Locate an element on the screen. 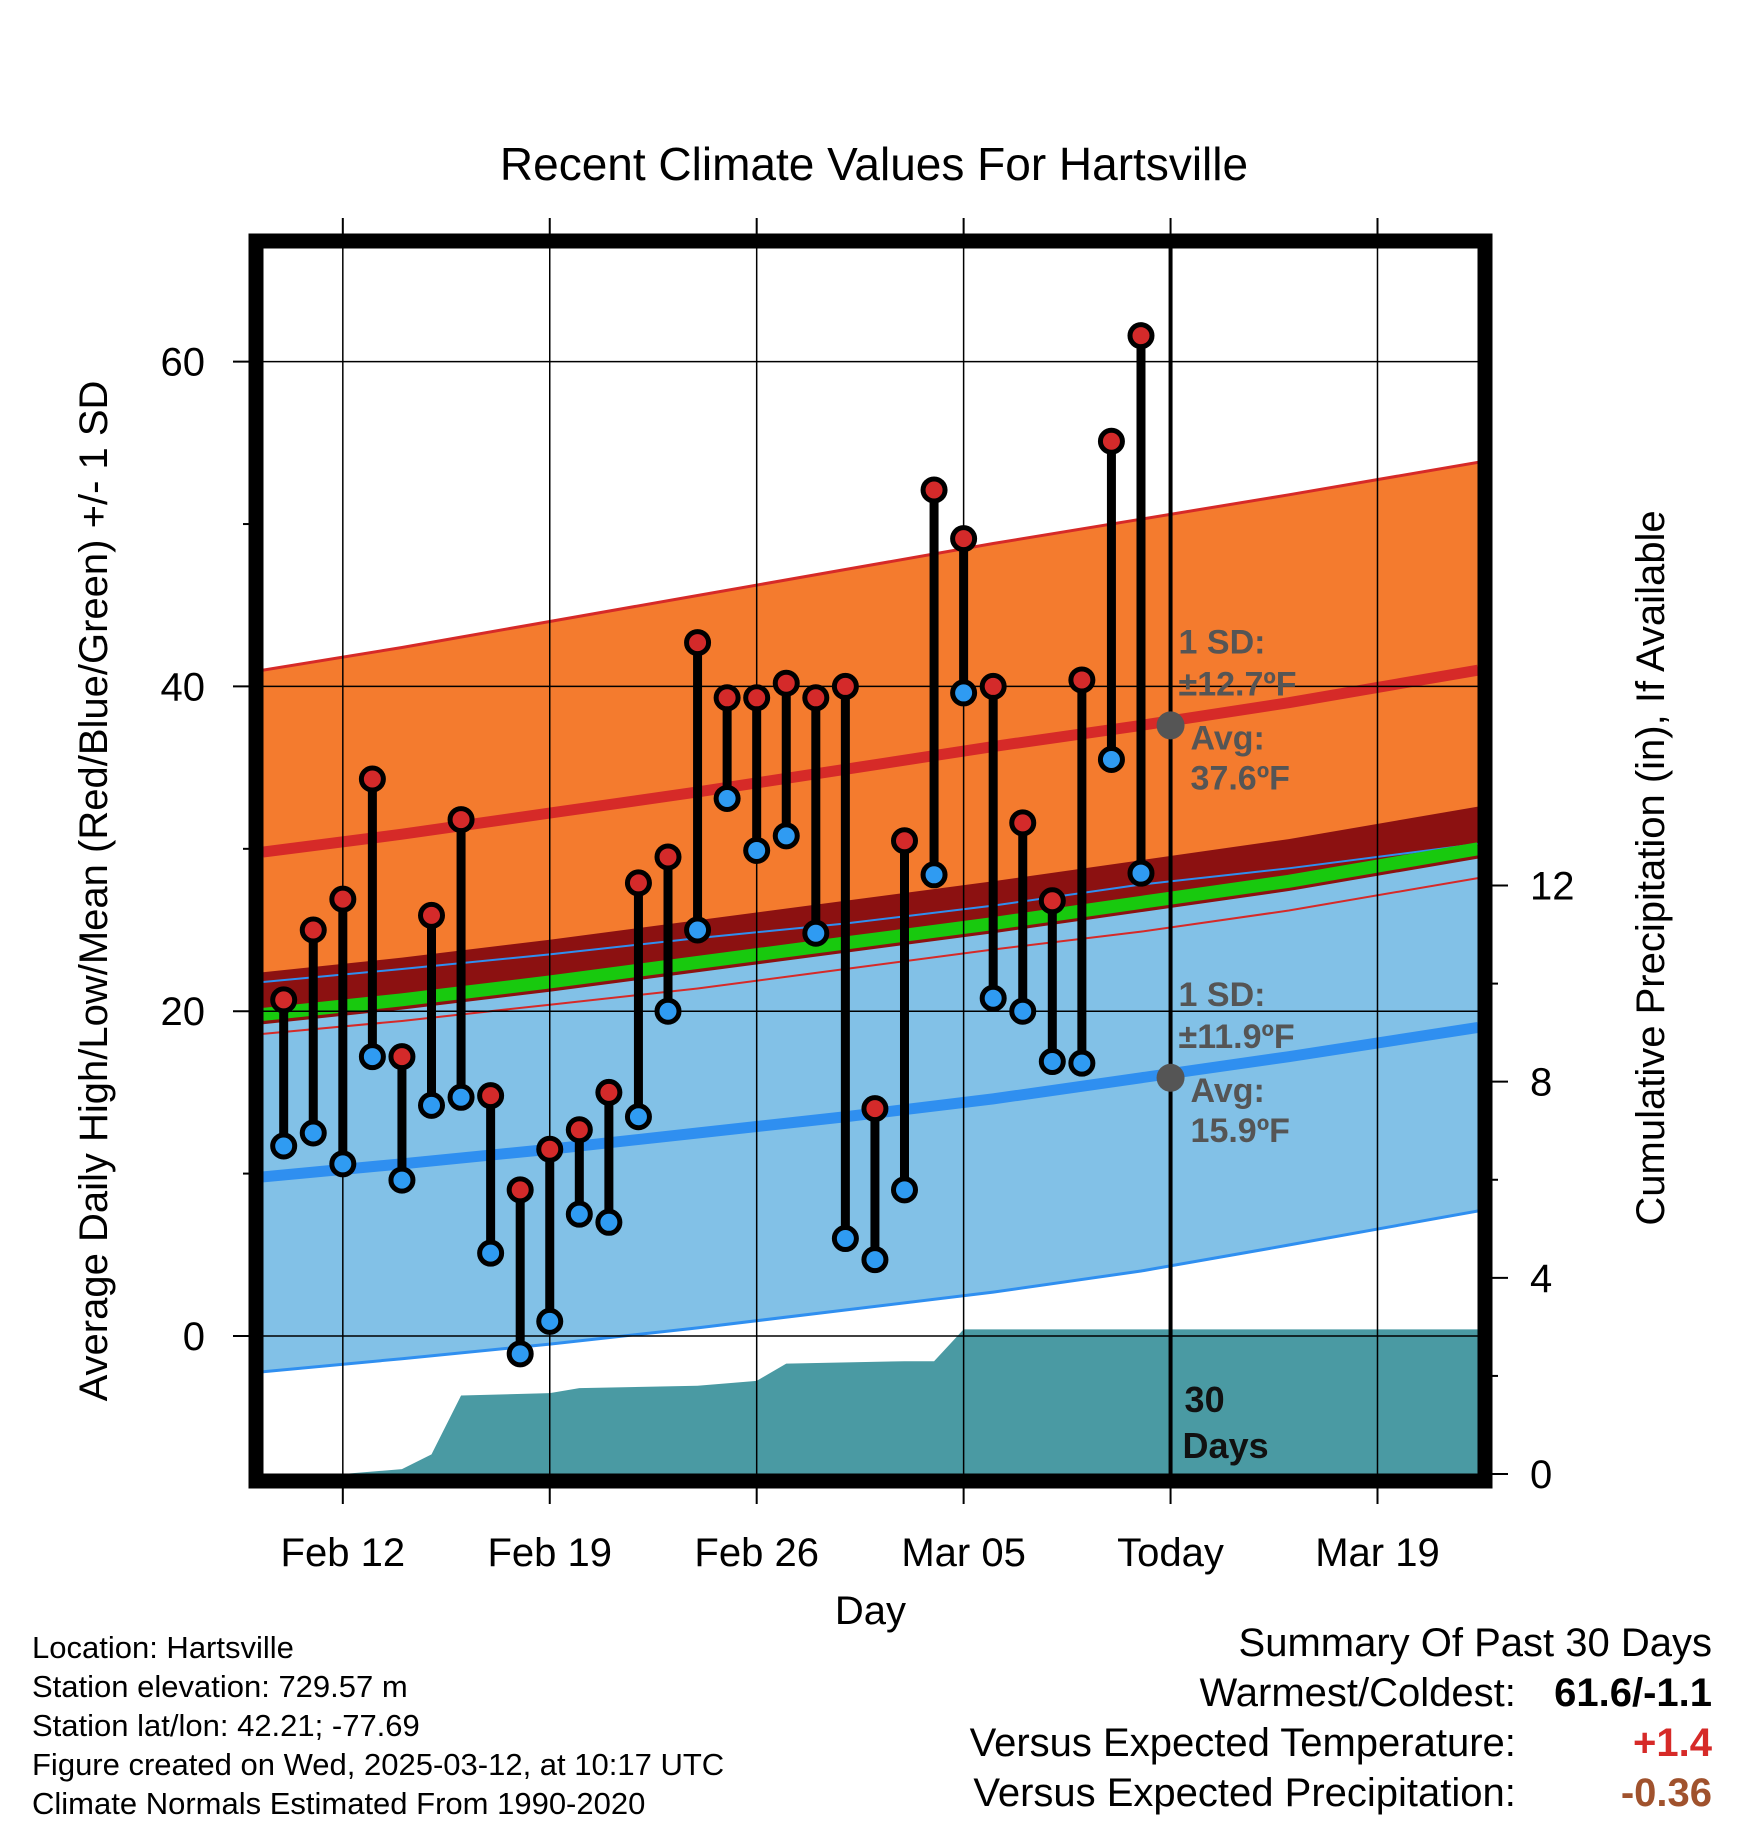 This screenshot has width=1748, height=1828. location-text: Location: Hartsville is located at coordinates (163, 1647).